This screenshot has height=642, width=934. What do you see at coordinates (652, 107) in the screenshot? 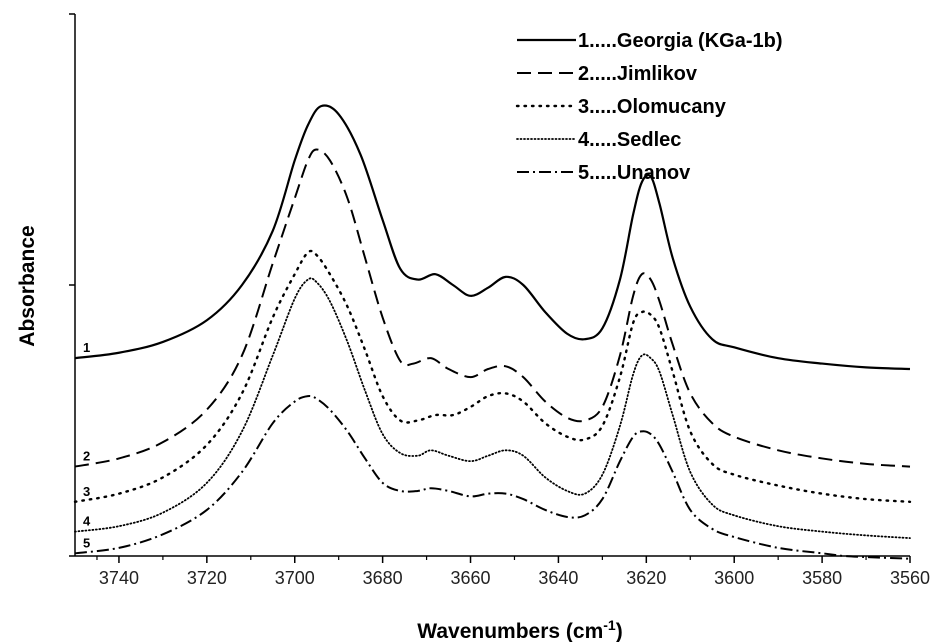
I see `legend-label-3: 3.....Olomucany` at bounding box center [652, 107].